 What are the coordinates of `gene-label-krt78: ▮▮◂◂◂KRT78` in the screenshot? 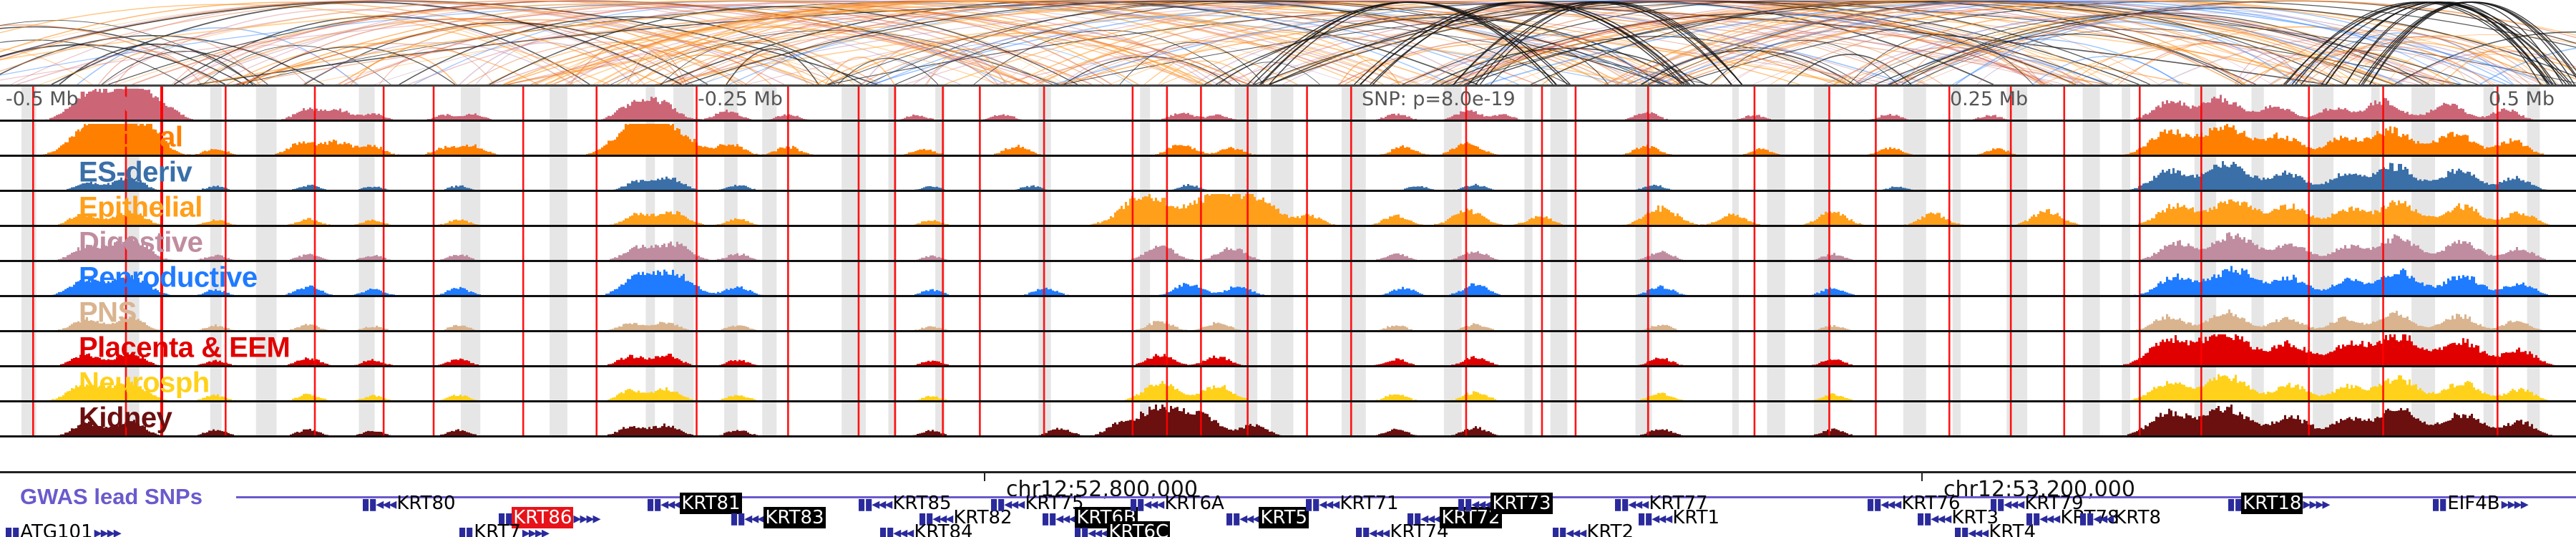 It's located at (2073, 517).